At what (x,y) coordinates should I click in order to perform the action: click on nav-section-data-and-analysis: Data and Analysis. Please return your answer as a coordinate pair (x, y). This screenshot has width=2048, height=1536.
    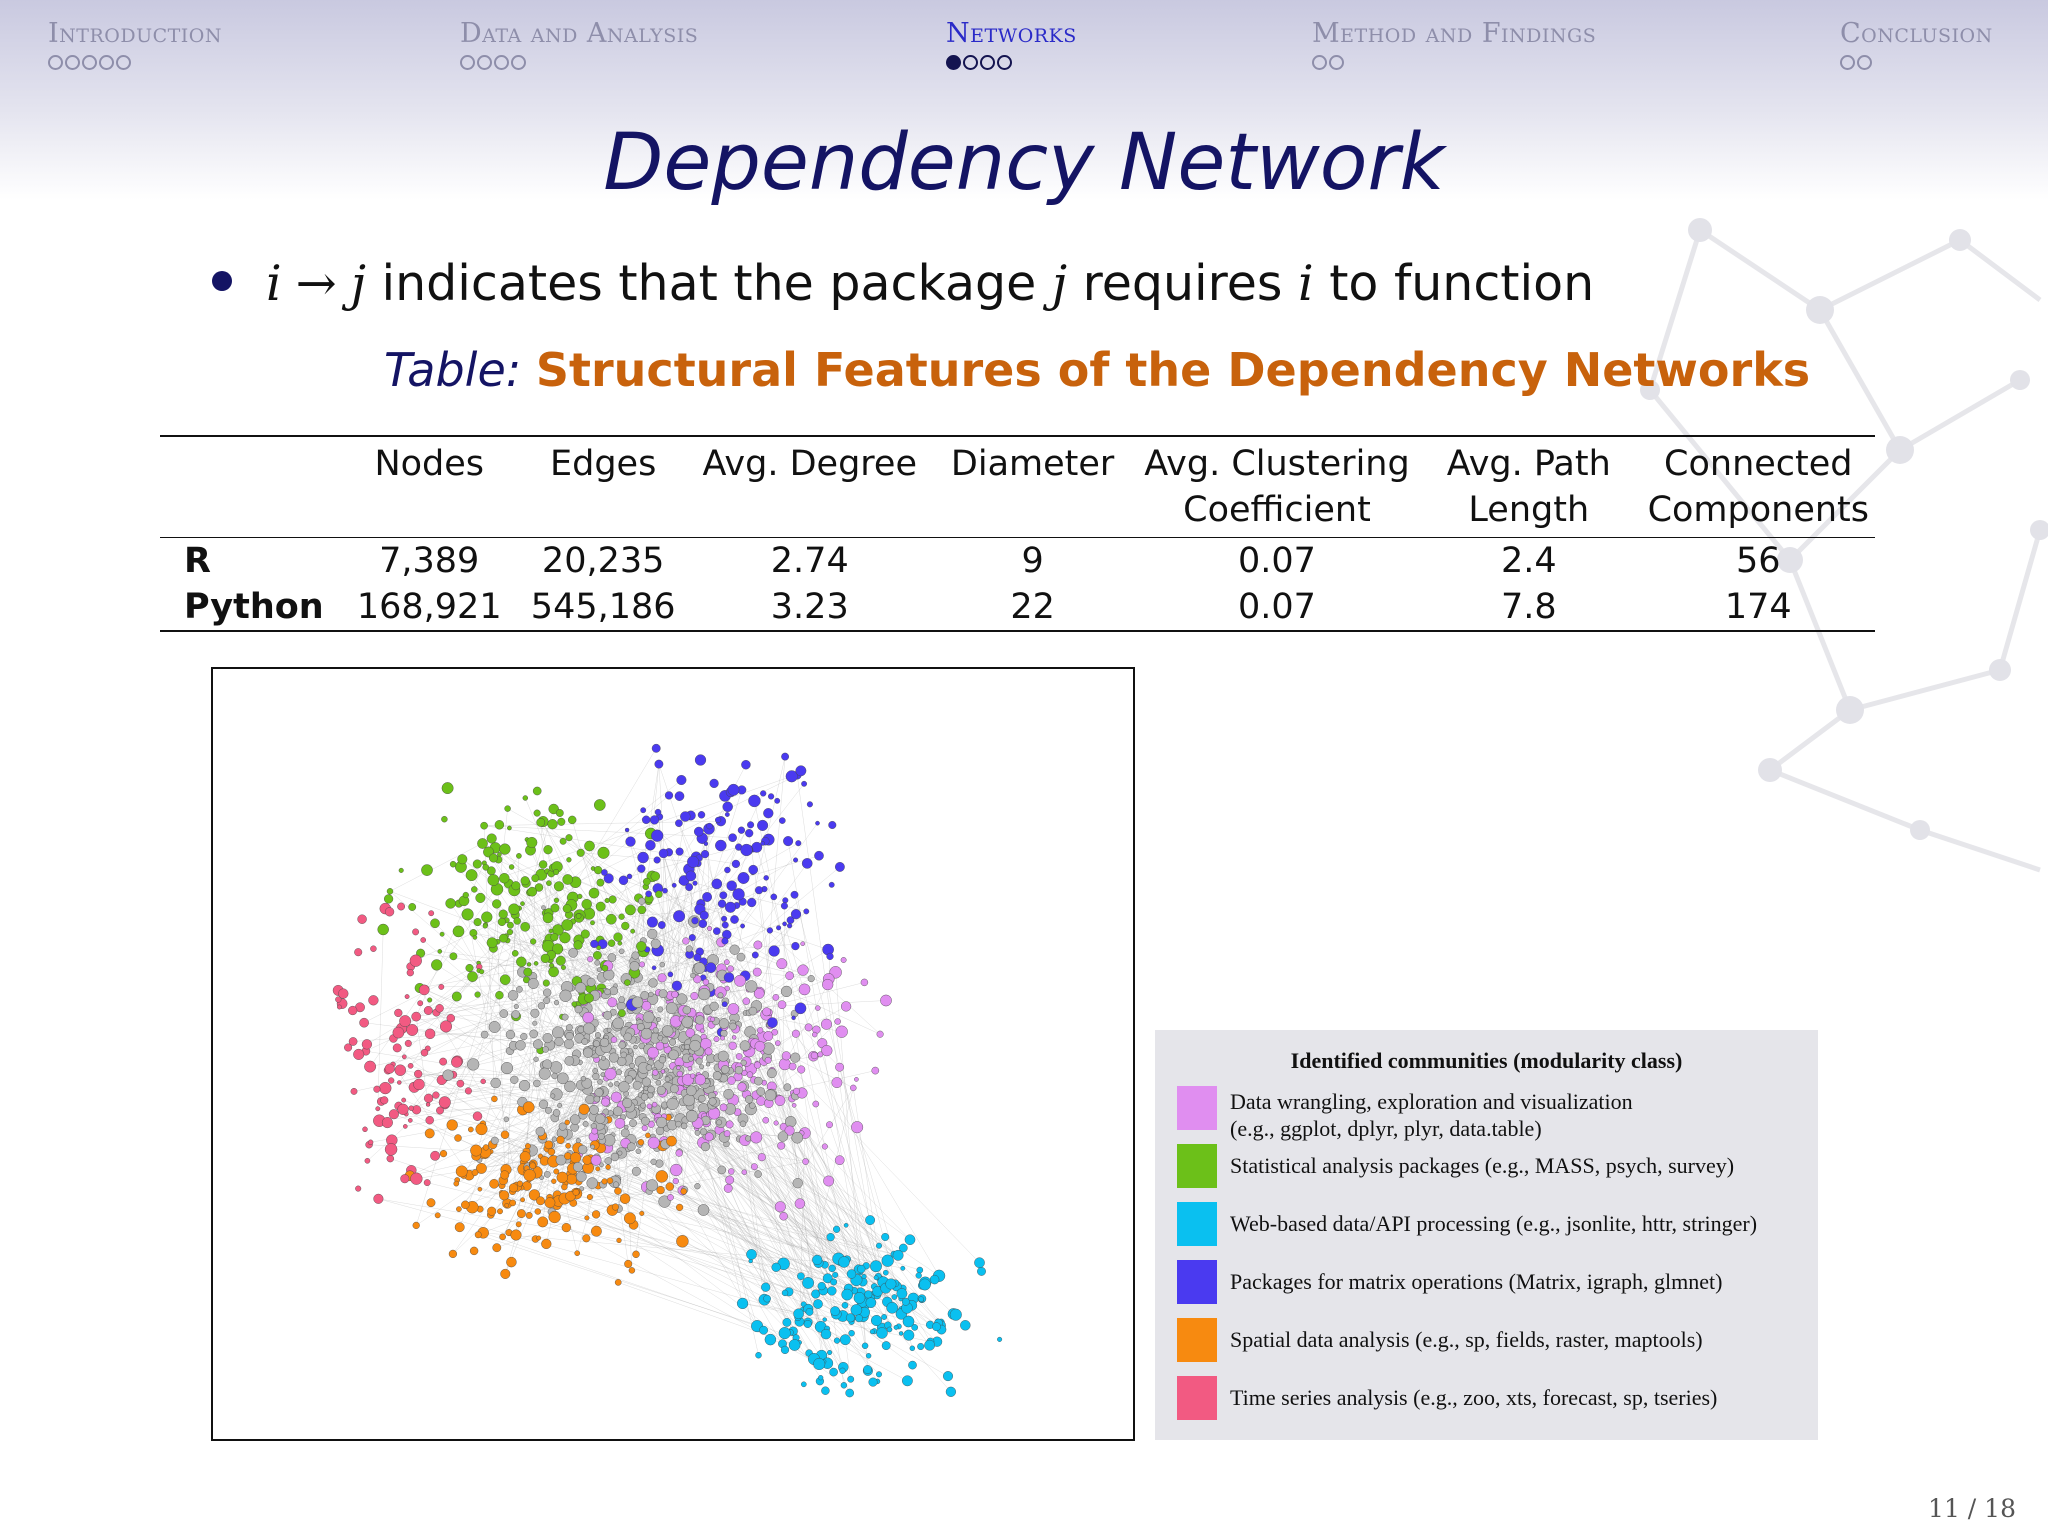
    Looking at the image, I should click on (579, 44).